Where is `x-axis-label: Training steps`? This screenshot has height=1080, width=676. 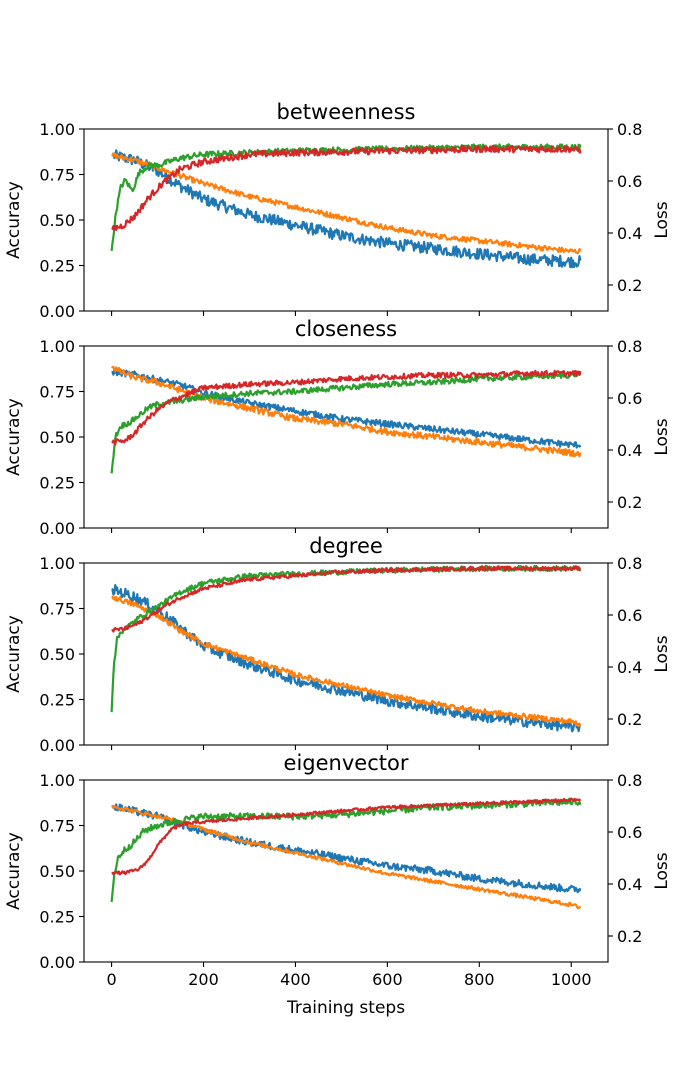 x-axis-label: Training steps is located at coordinates (345, 1008).